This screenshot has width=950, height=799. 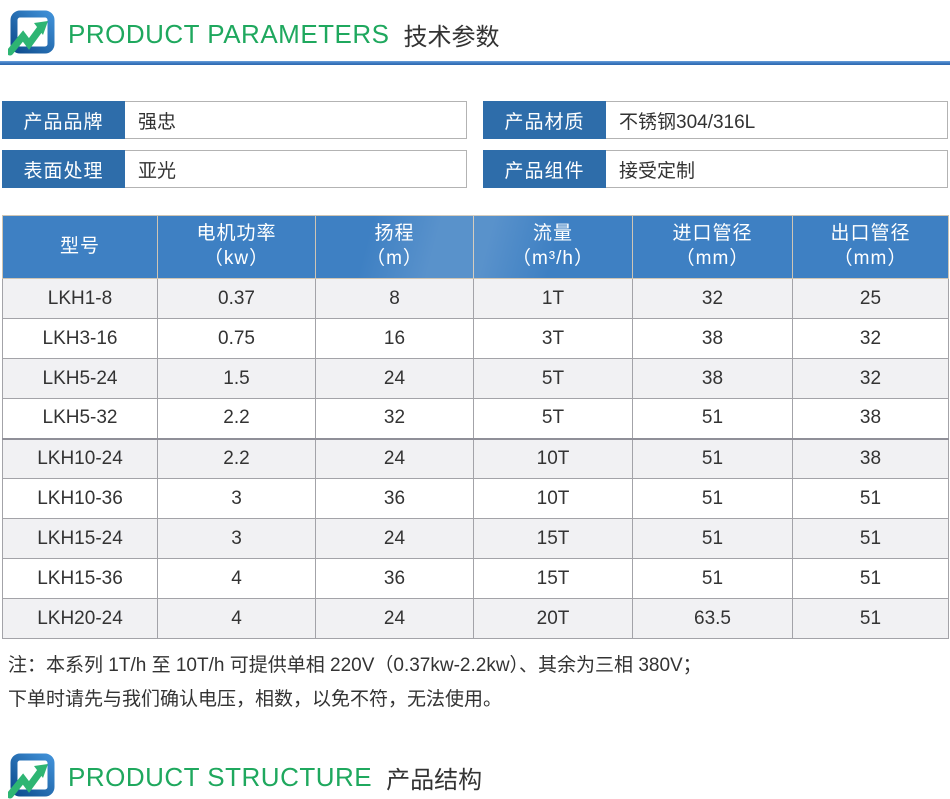 What do you see at coordinates (80, 578) in the screenshot?
I see `table-cell: LKH15-36` at bounding box center [80, 578].